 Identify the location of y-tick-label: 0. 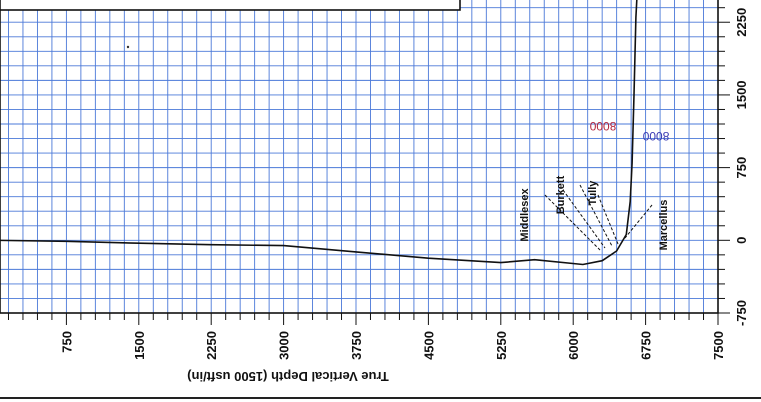
(741, 240).